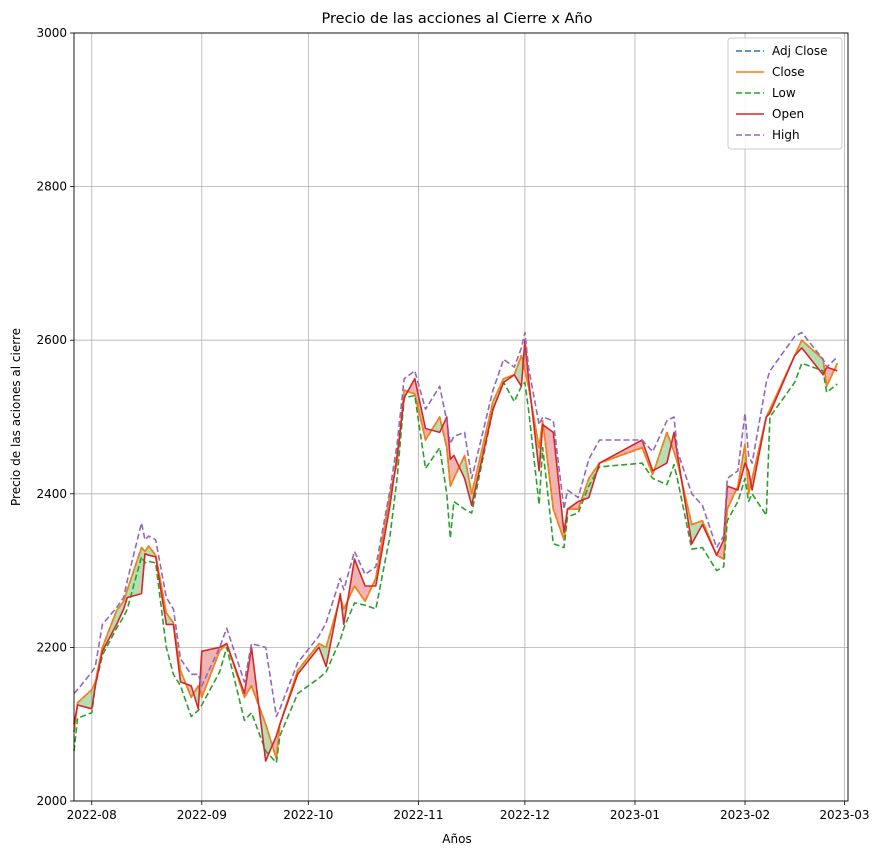  What do you see at coordinates (51, 340) in the screenshot?
I see `y-tick-label: 2600` at bounding box center [51, 340].